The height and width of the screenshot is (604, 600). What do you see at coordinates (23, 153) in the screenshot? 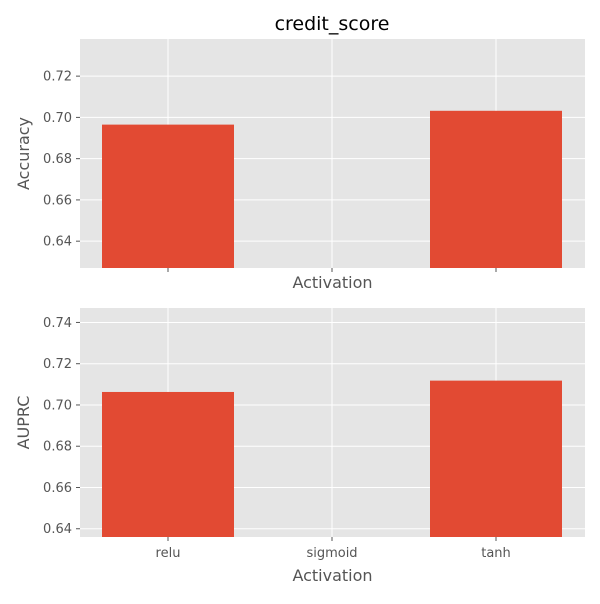
I see `y-axis-label: Accuracy` at bounding box center [23, 153].